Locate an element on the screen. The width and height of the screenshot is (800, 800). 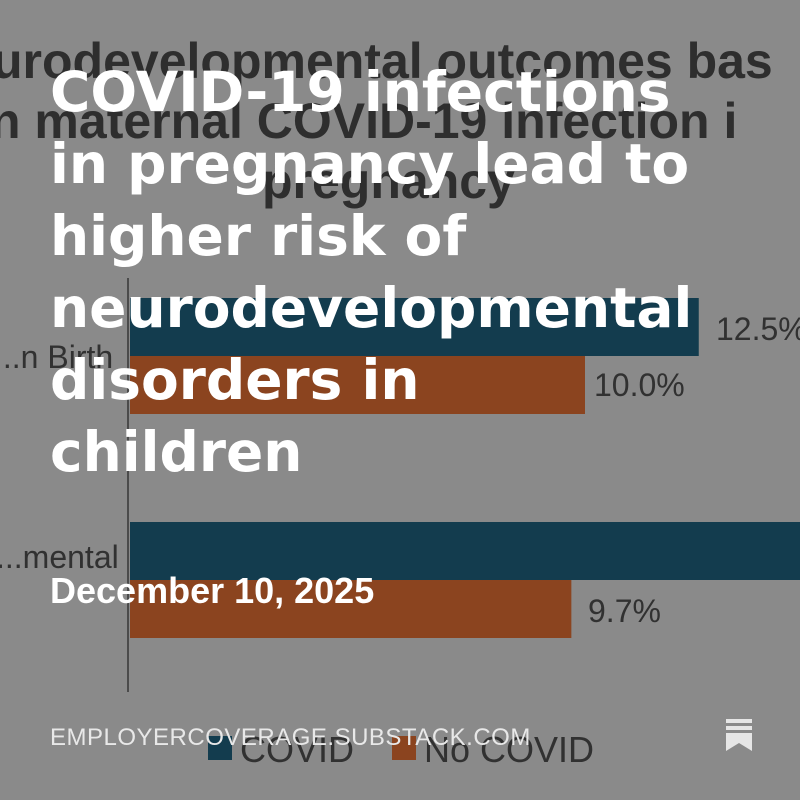
legend-swatch-nocovid is located at coordinates (404, 748).